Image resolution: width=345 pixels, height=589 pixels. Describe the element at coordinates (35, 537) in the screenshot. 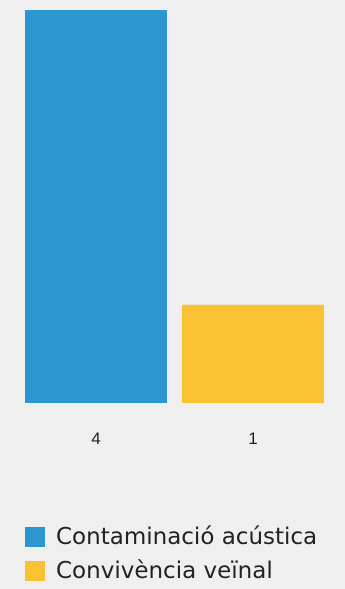

I see `legend-swatch-blue` at that location.